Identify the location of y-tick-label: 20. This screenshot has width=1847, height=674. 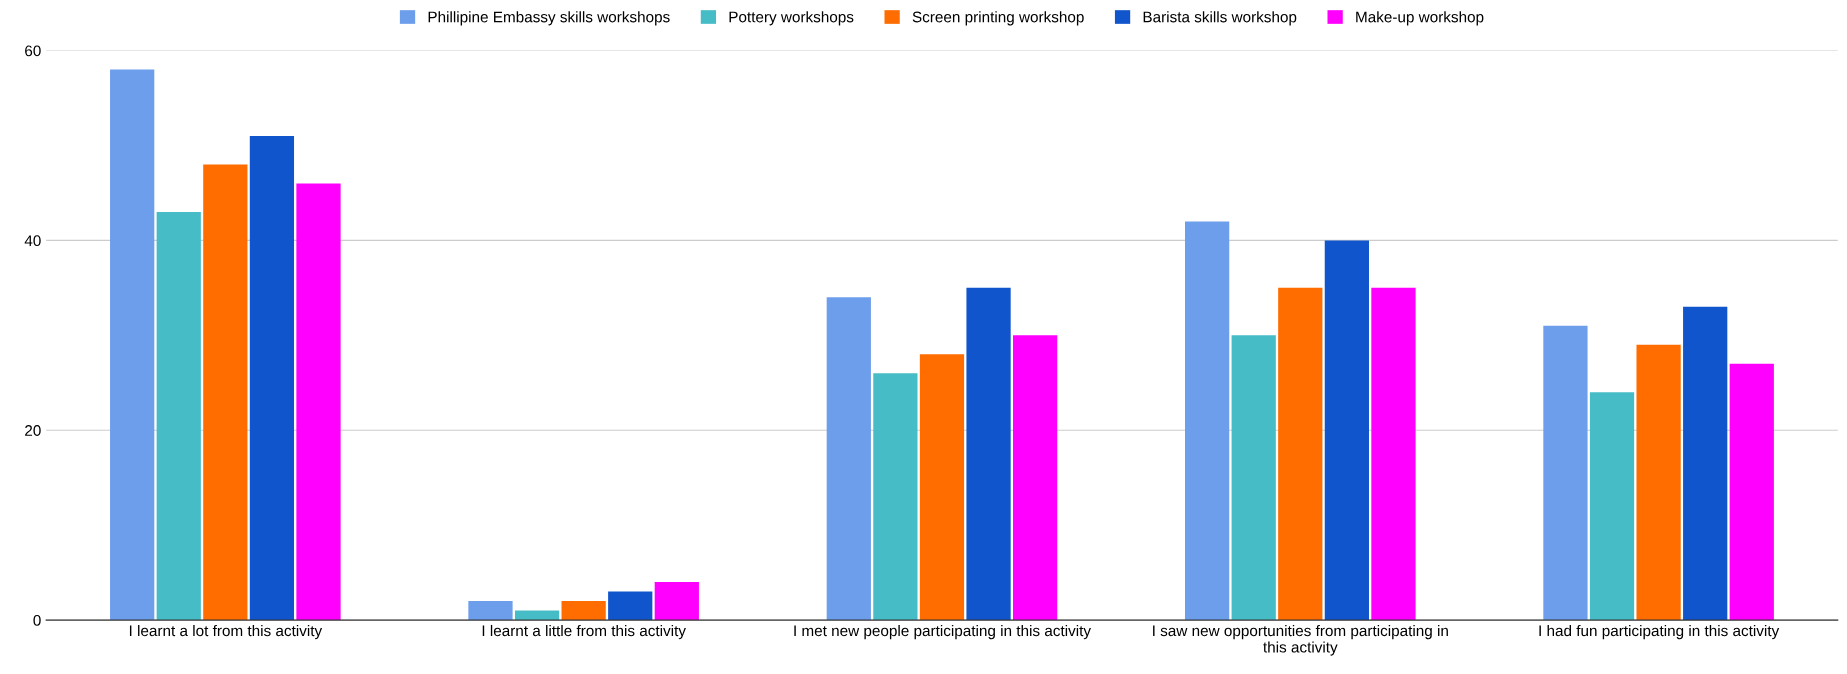
(33, 430).